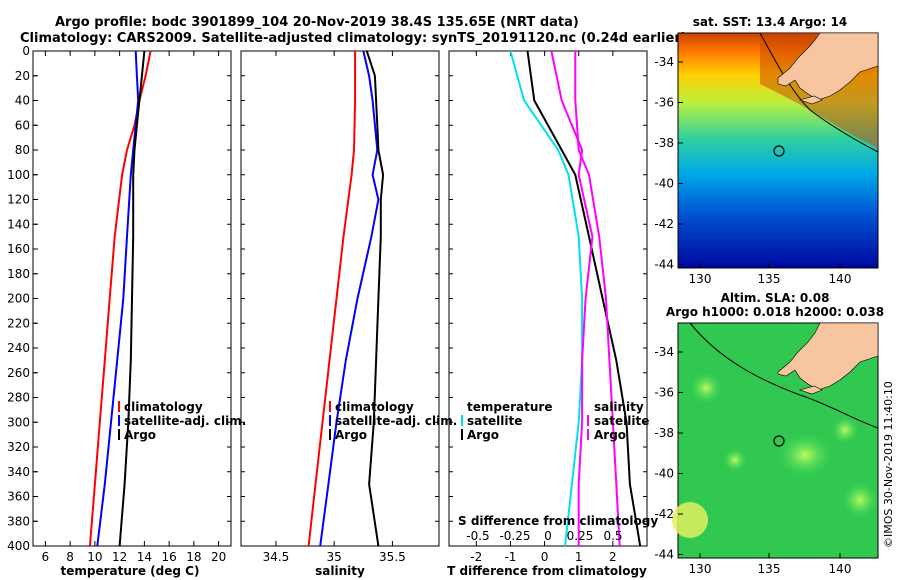  Describe the element at coordinates (130, 571) in the screenshot. I see `temperature-xlabel: temperature (deg C)` at that location.